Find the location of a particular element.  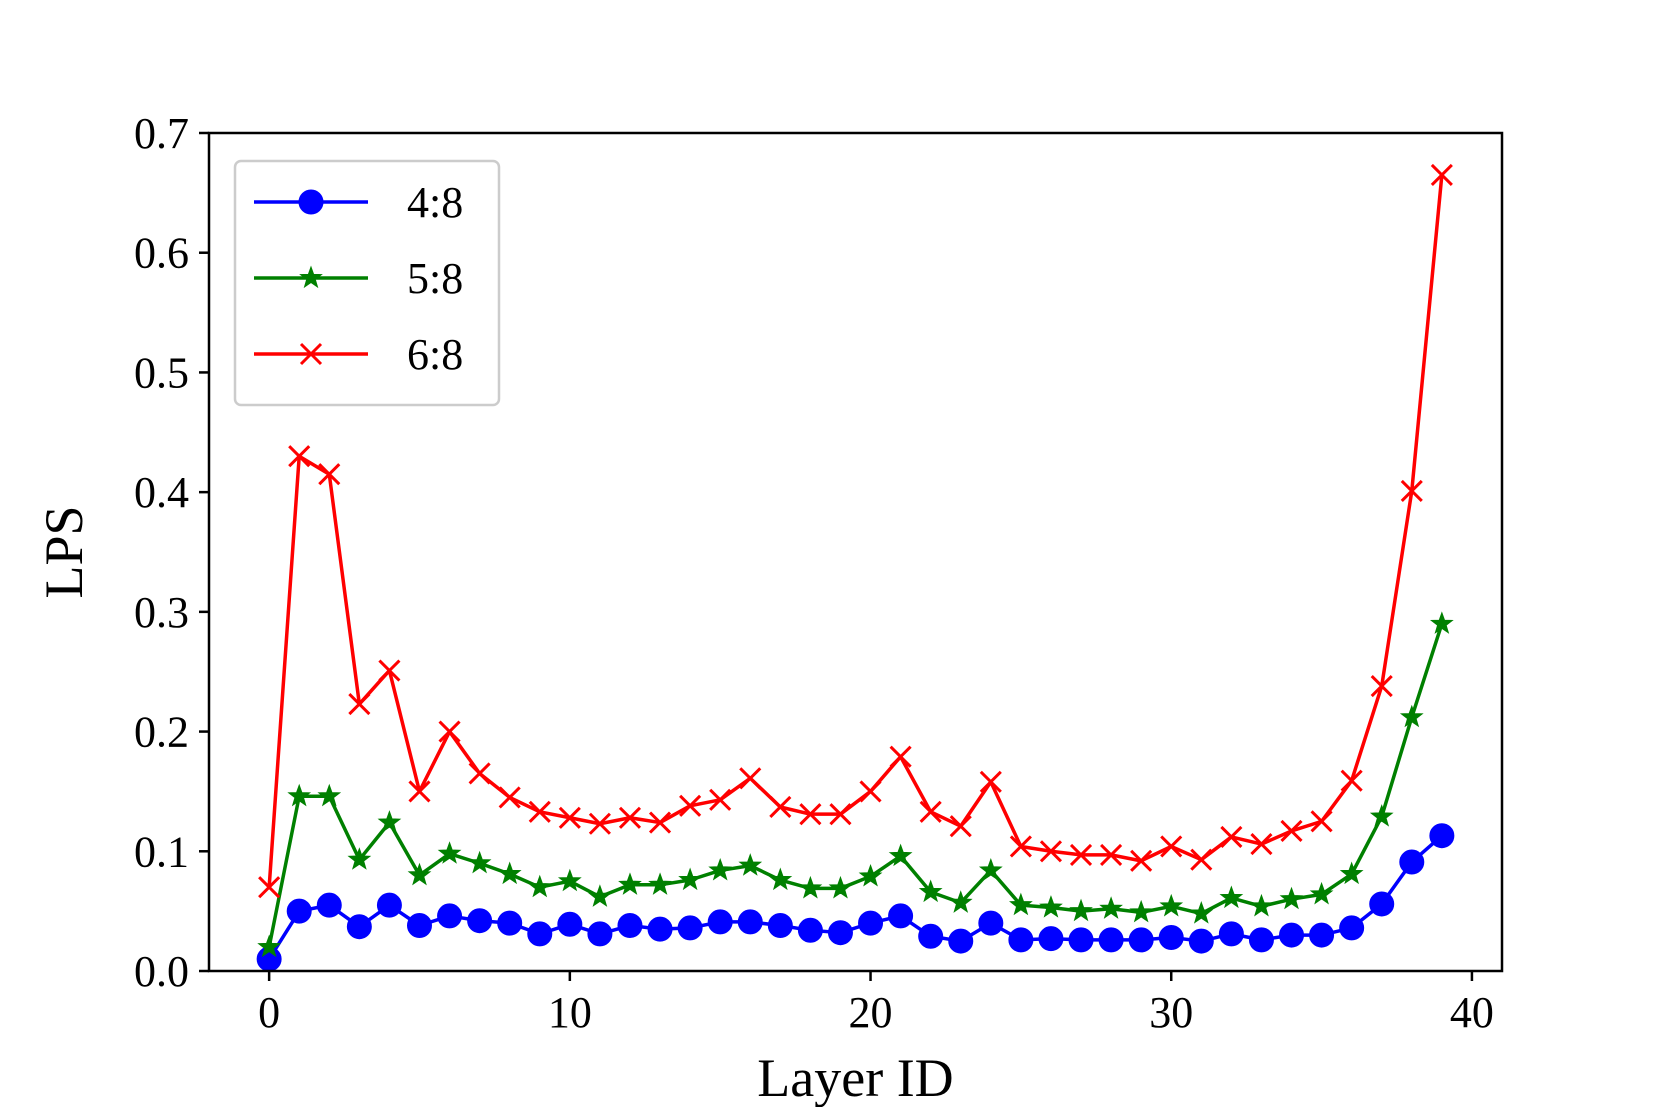

x-tick-label: 40 is located at coordinates (1472, 1012).